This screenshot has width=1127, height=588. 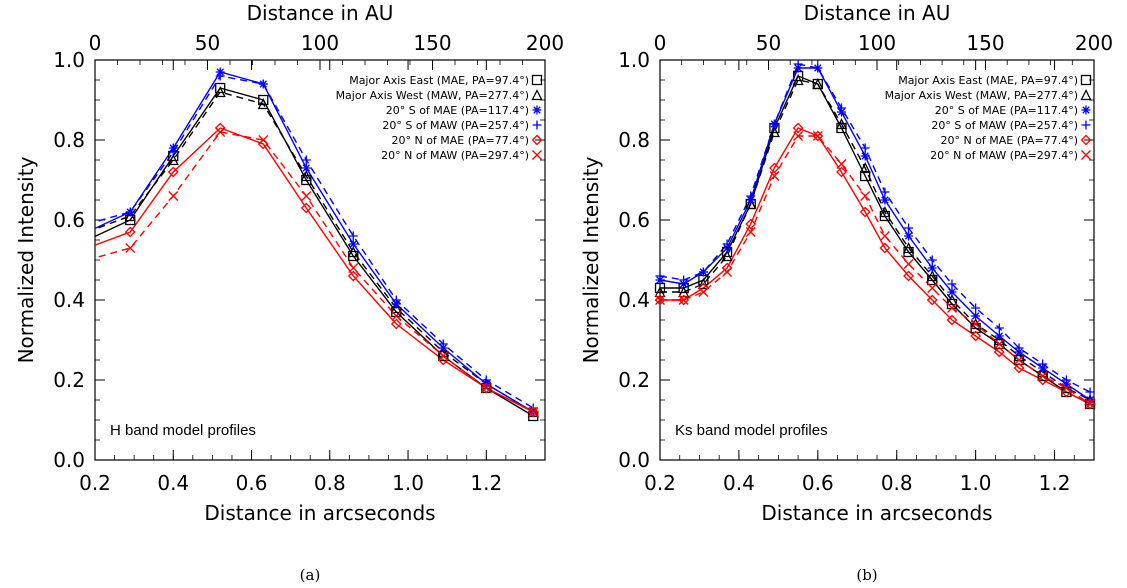 I want to click on x-axis-label: Distance in arcseconds, so click(x=876, y=513).